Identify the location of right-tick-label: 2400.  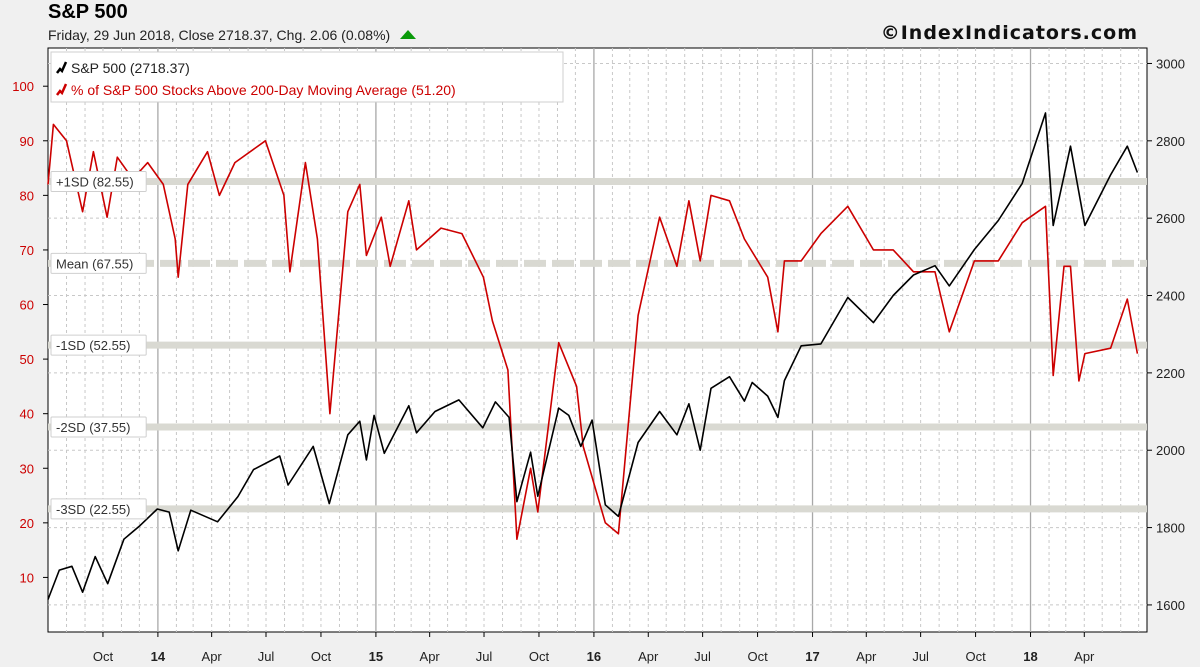
(1170, 296).